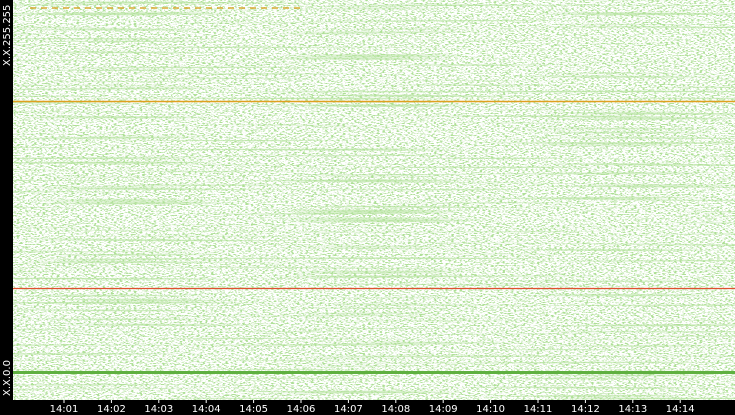 The width and height of the screenshot is (735, 415). I want to click on x-tick-label: 14:09, so click(443, 409).